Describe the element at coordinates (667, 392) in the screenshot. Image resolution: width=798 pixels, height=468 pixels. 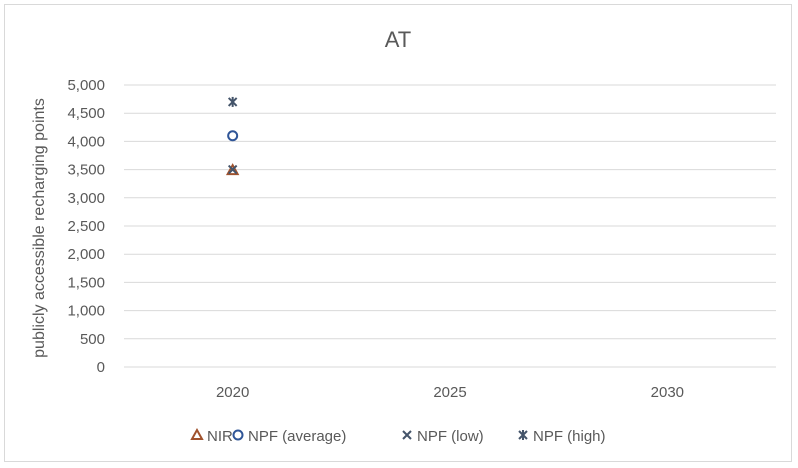
I see `x-tick-label: 2030` at that location.